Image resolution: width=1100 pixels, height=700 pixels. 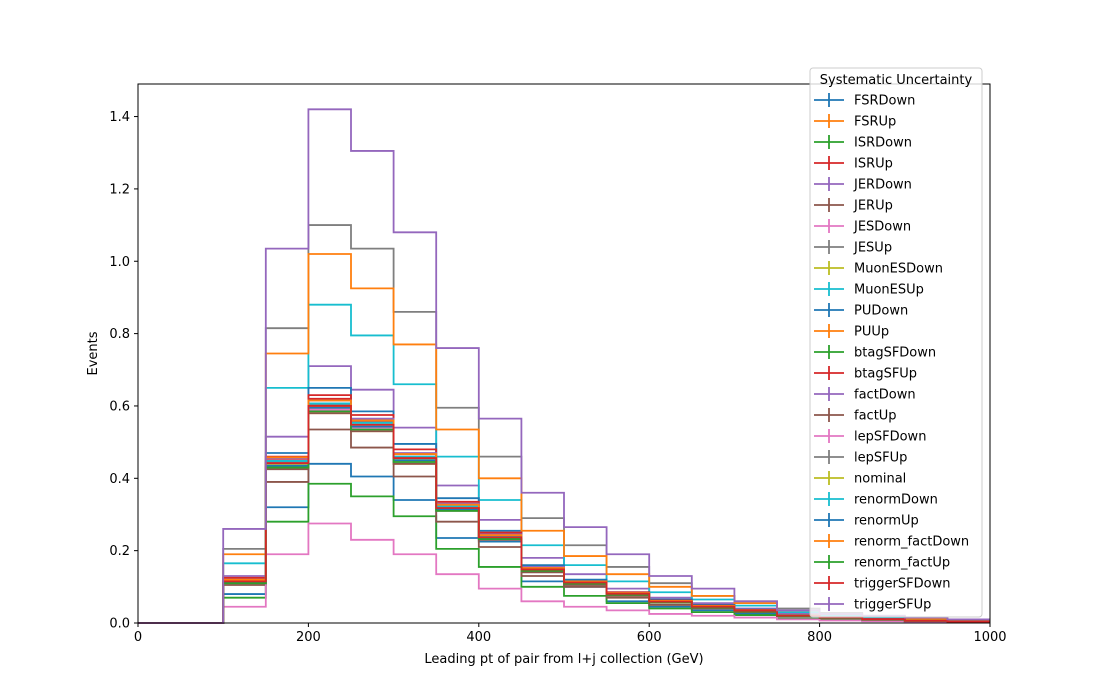 I want to click on legend-item-renormUp: renormUp, so click(x=866, y=521).